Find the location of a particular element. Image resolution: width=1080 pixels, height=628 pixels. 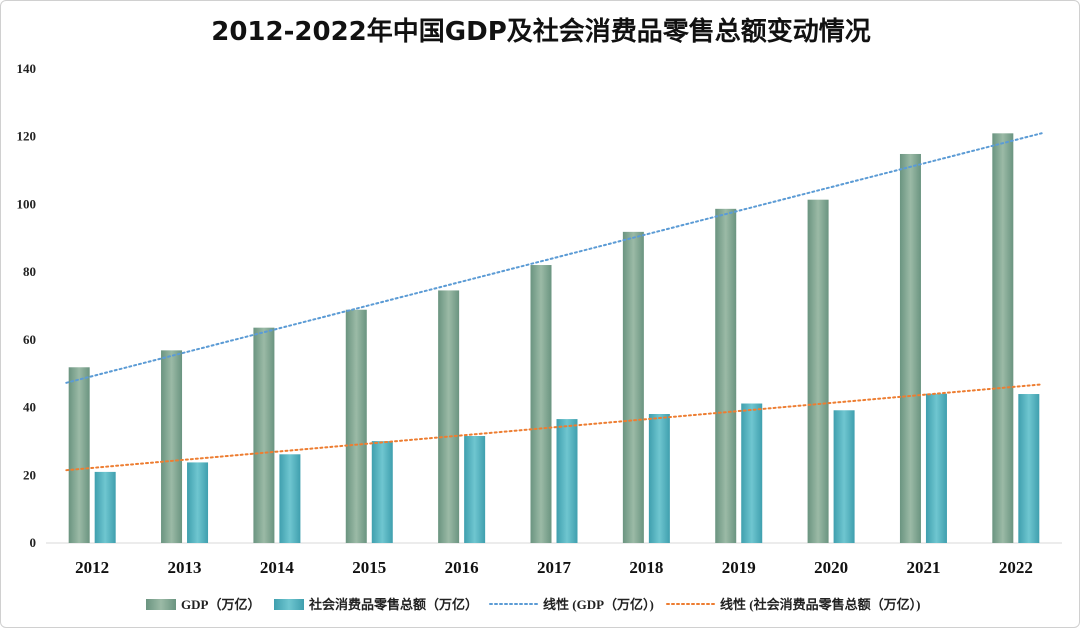

legend-retail: 社会消费品零售总额（万亿） is located at coordinates (376, 604).